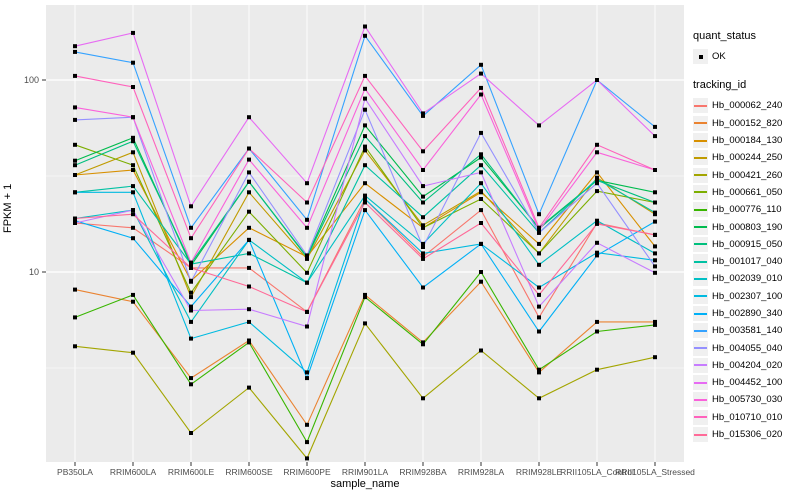 Image resolution: width=800 pixels, height=500 pixels. I want to click on legend-label: Hb_000776_110, so click(747, 210).